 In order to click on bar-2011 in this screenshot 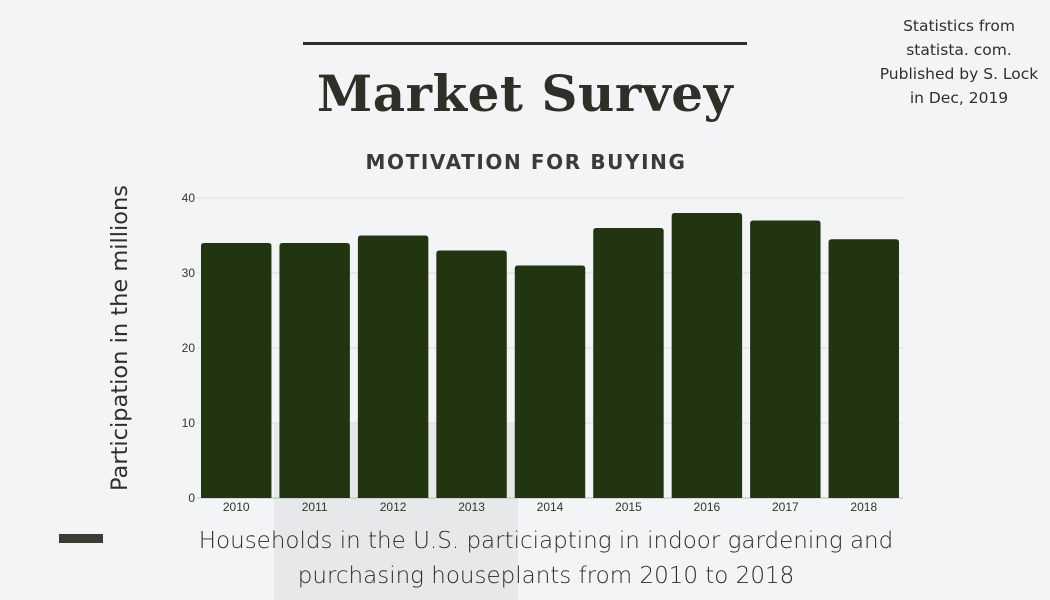, I will do `click(314, 370)`.